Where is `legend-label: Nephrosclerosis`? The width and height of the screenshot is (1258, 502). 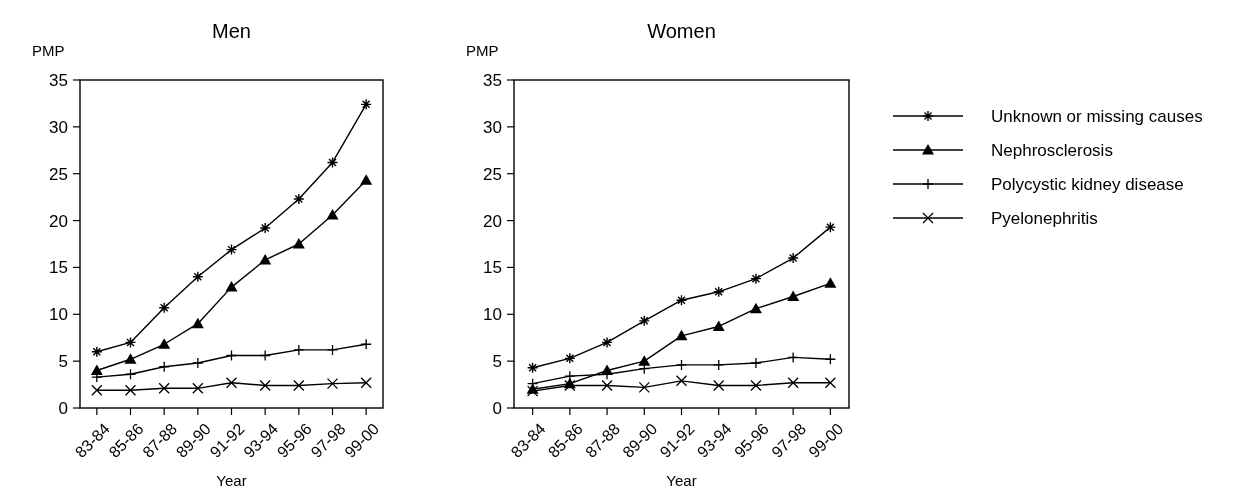
legend-label: Nephrosclerosis is located at coordinates (1052, 150).